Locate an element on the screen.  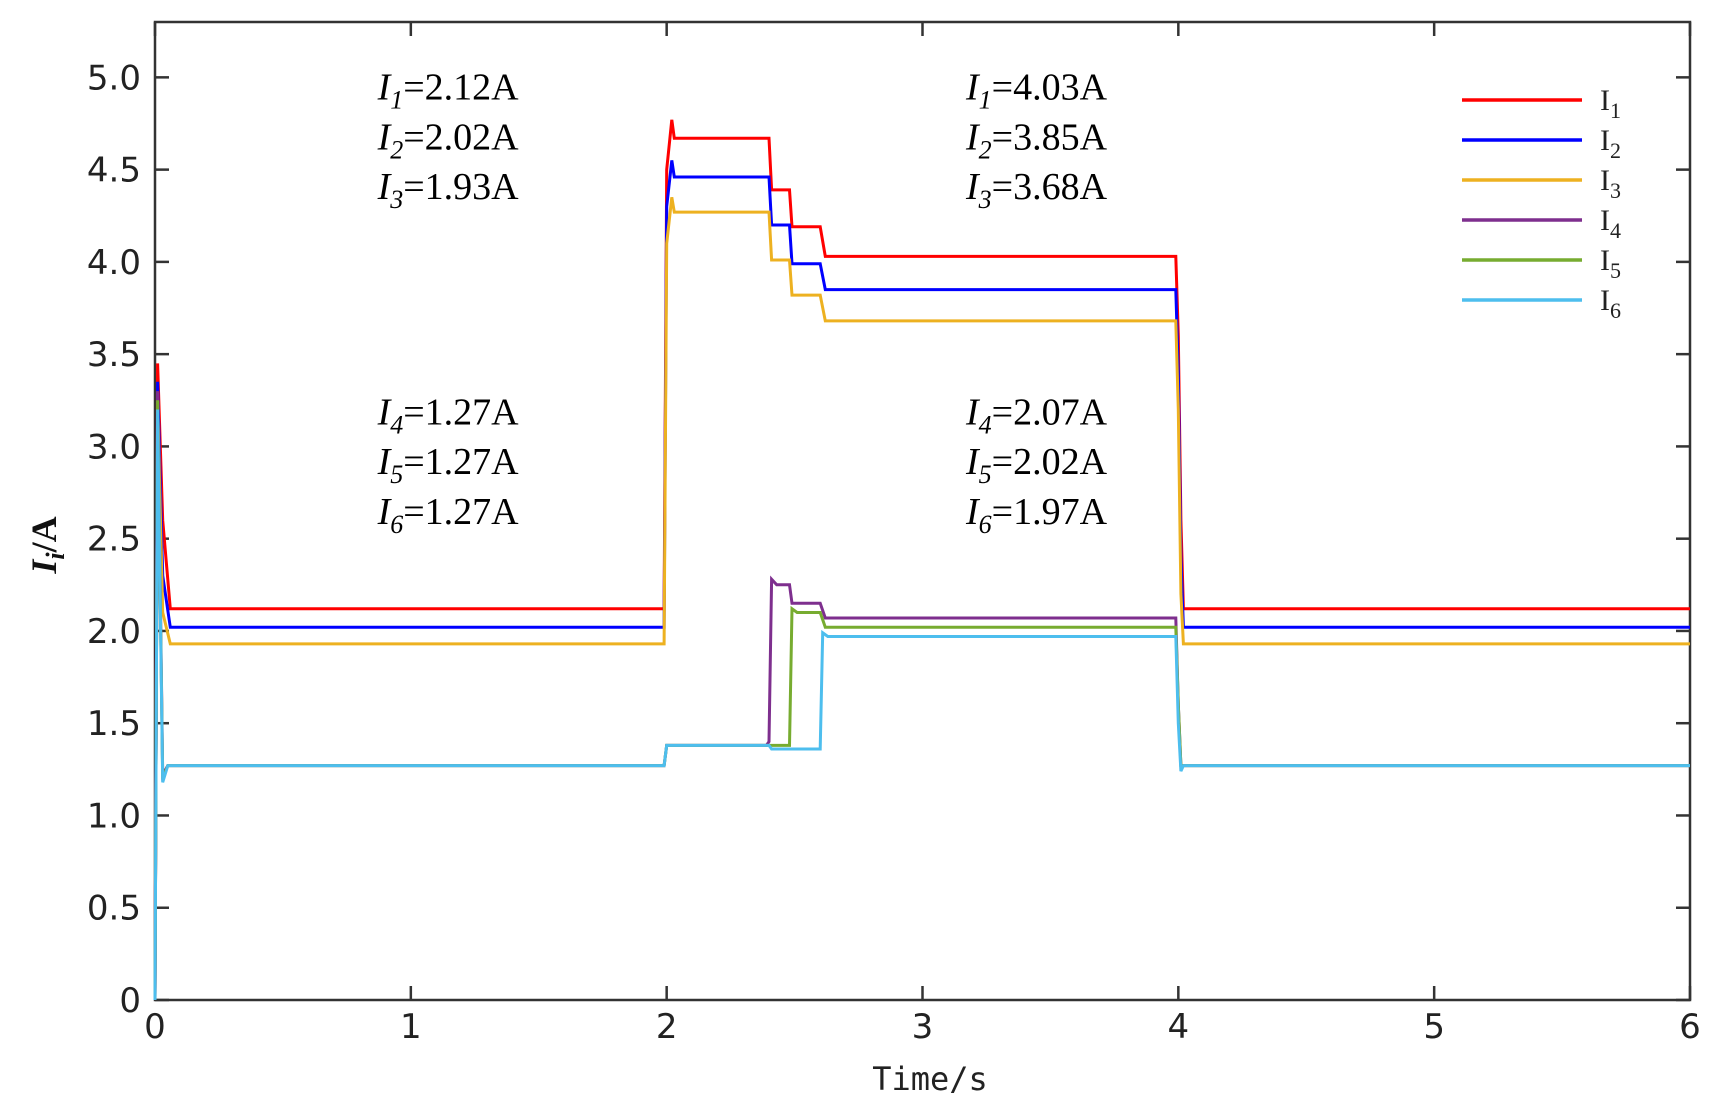
annotation-text: I1=4.03A is located at coordinates (1036, 91).